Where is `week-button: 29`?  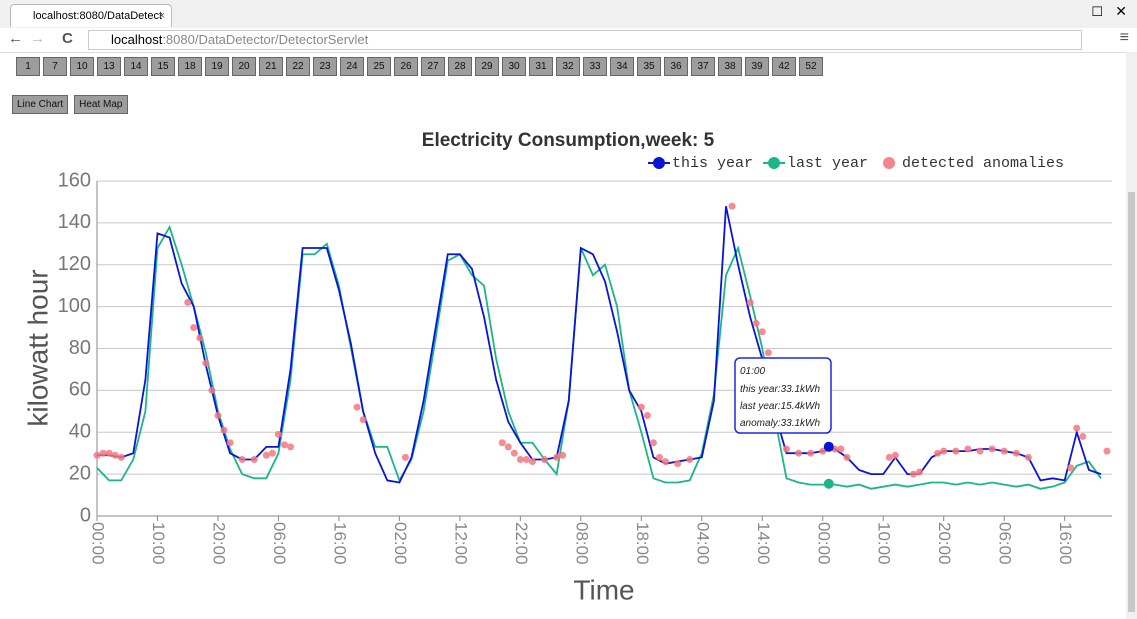 week-button: 29 is located at coordinates (487, 66).